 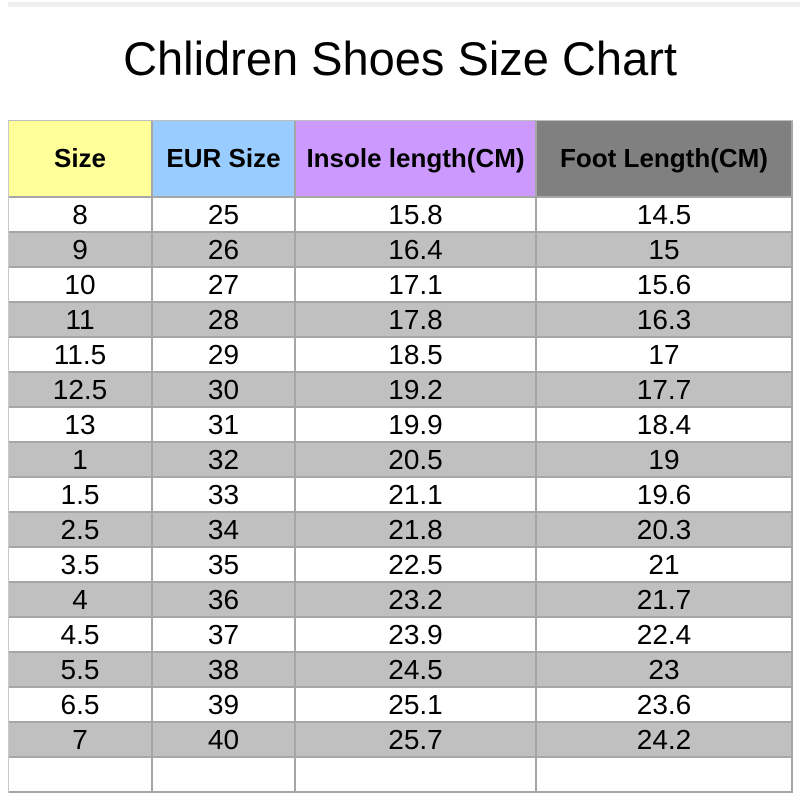 What do you see at coordinates (665, 670) in the screenshot?
I see `table-cell: 23` at bounding box center [665, 670].